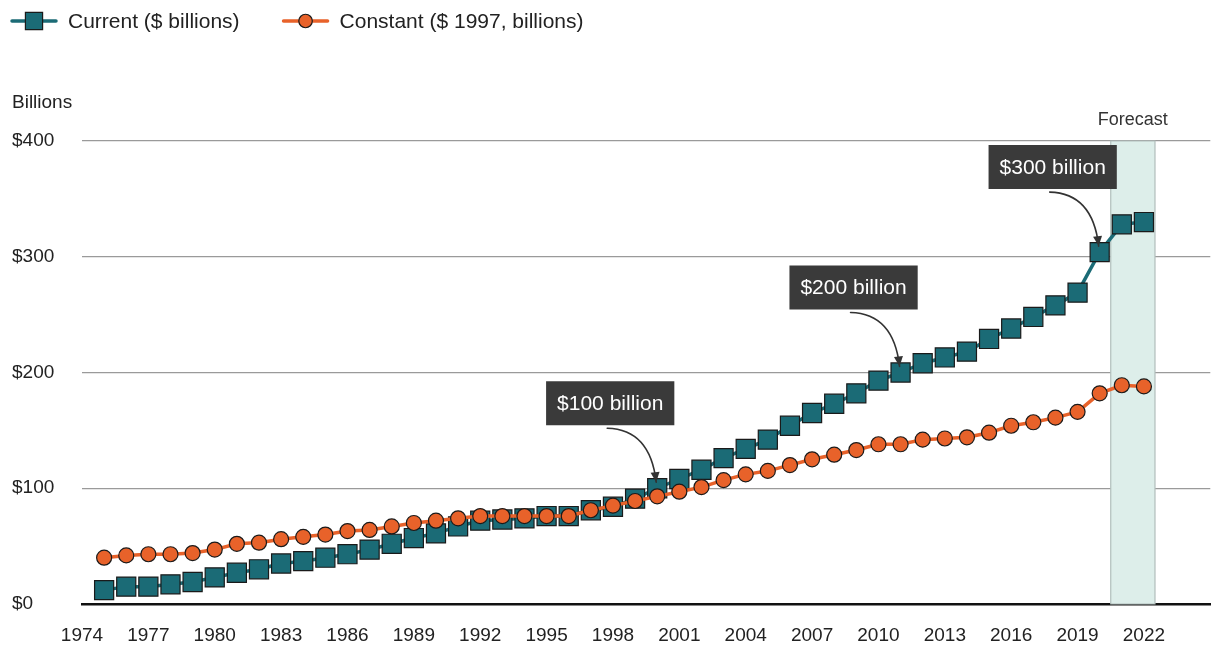  I want to click on x-tick-label: 2013, so click(944, 634).